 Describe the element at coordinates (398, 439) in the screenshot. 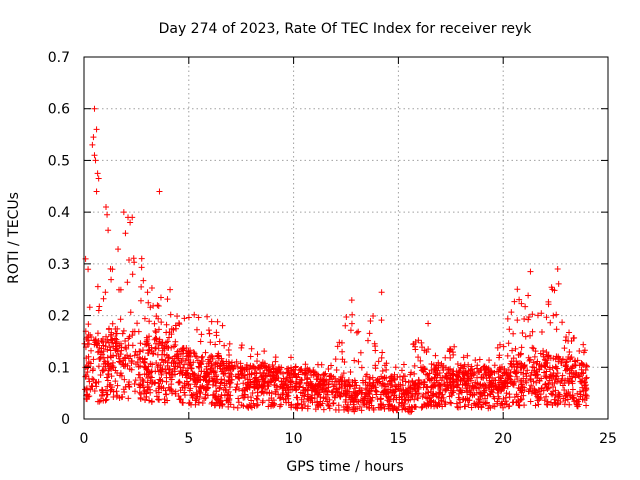

I see `x-tick-label: 15` at that location.